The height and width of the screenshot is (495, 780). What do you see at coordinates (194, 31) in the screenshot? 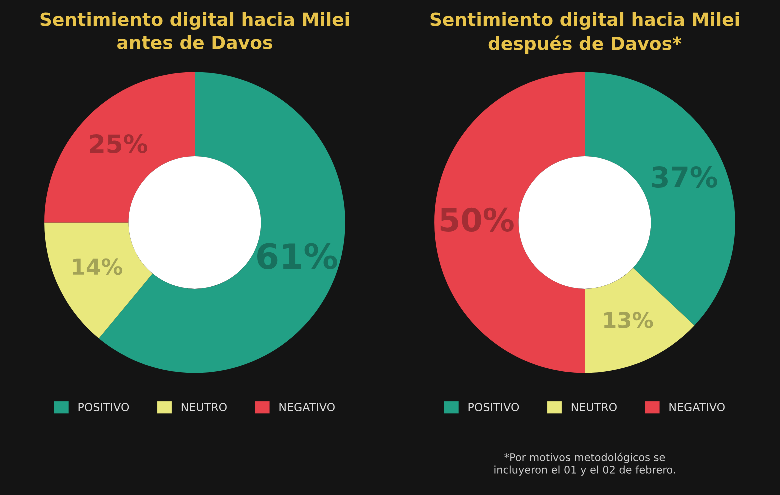
I see `chart-title: Sentimiento digital hacia Milei antes de Davos` at bounding box center [194, 31].